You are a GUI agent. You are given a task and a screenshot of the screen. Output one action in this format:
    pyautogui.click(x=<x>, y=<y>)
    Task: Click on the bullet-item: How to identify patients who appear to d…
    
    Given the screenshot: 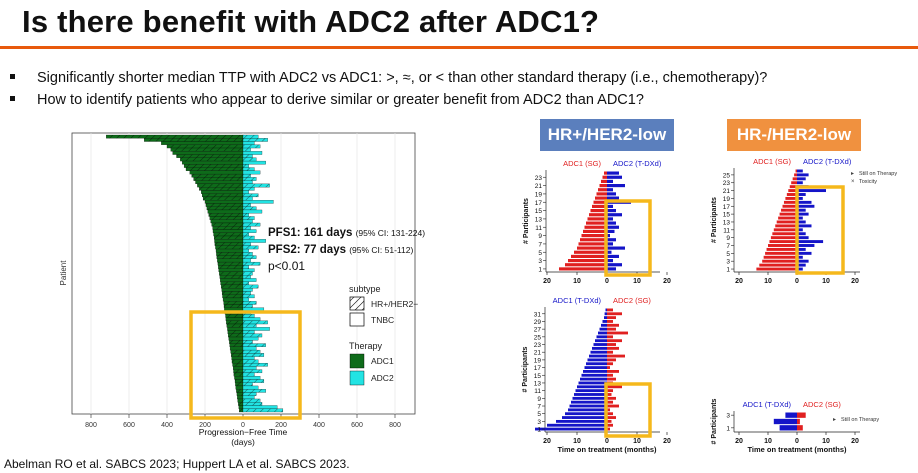 What is the action you would take?
    pyautogui.click(x=388, y=100)
    